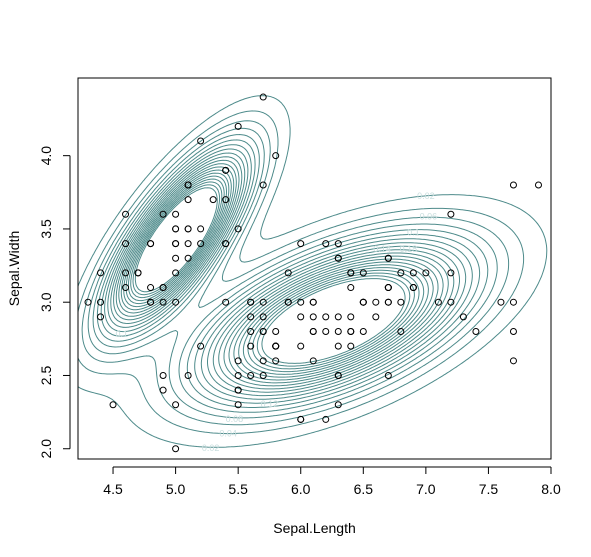  I want to click on y-tick-label: 4.0, so click(46, 156).